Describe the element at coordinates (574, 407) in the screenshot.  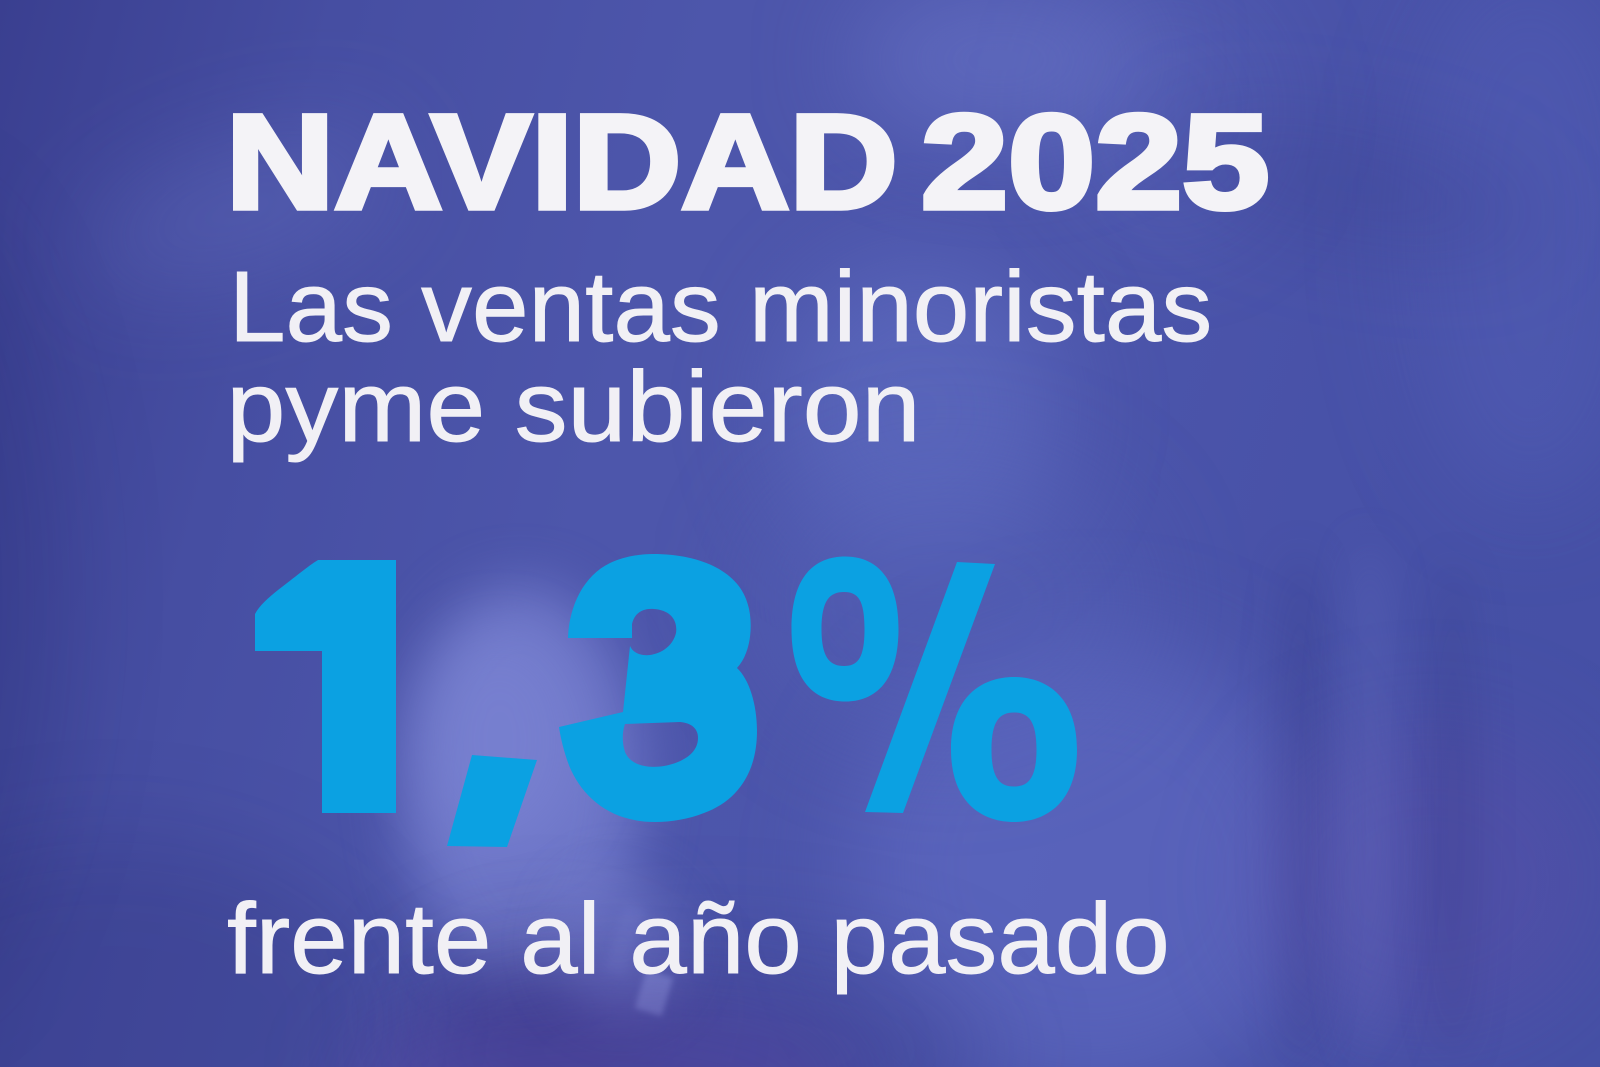
I see `svg-text: pyme subieron` at that location.